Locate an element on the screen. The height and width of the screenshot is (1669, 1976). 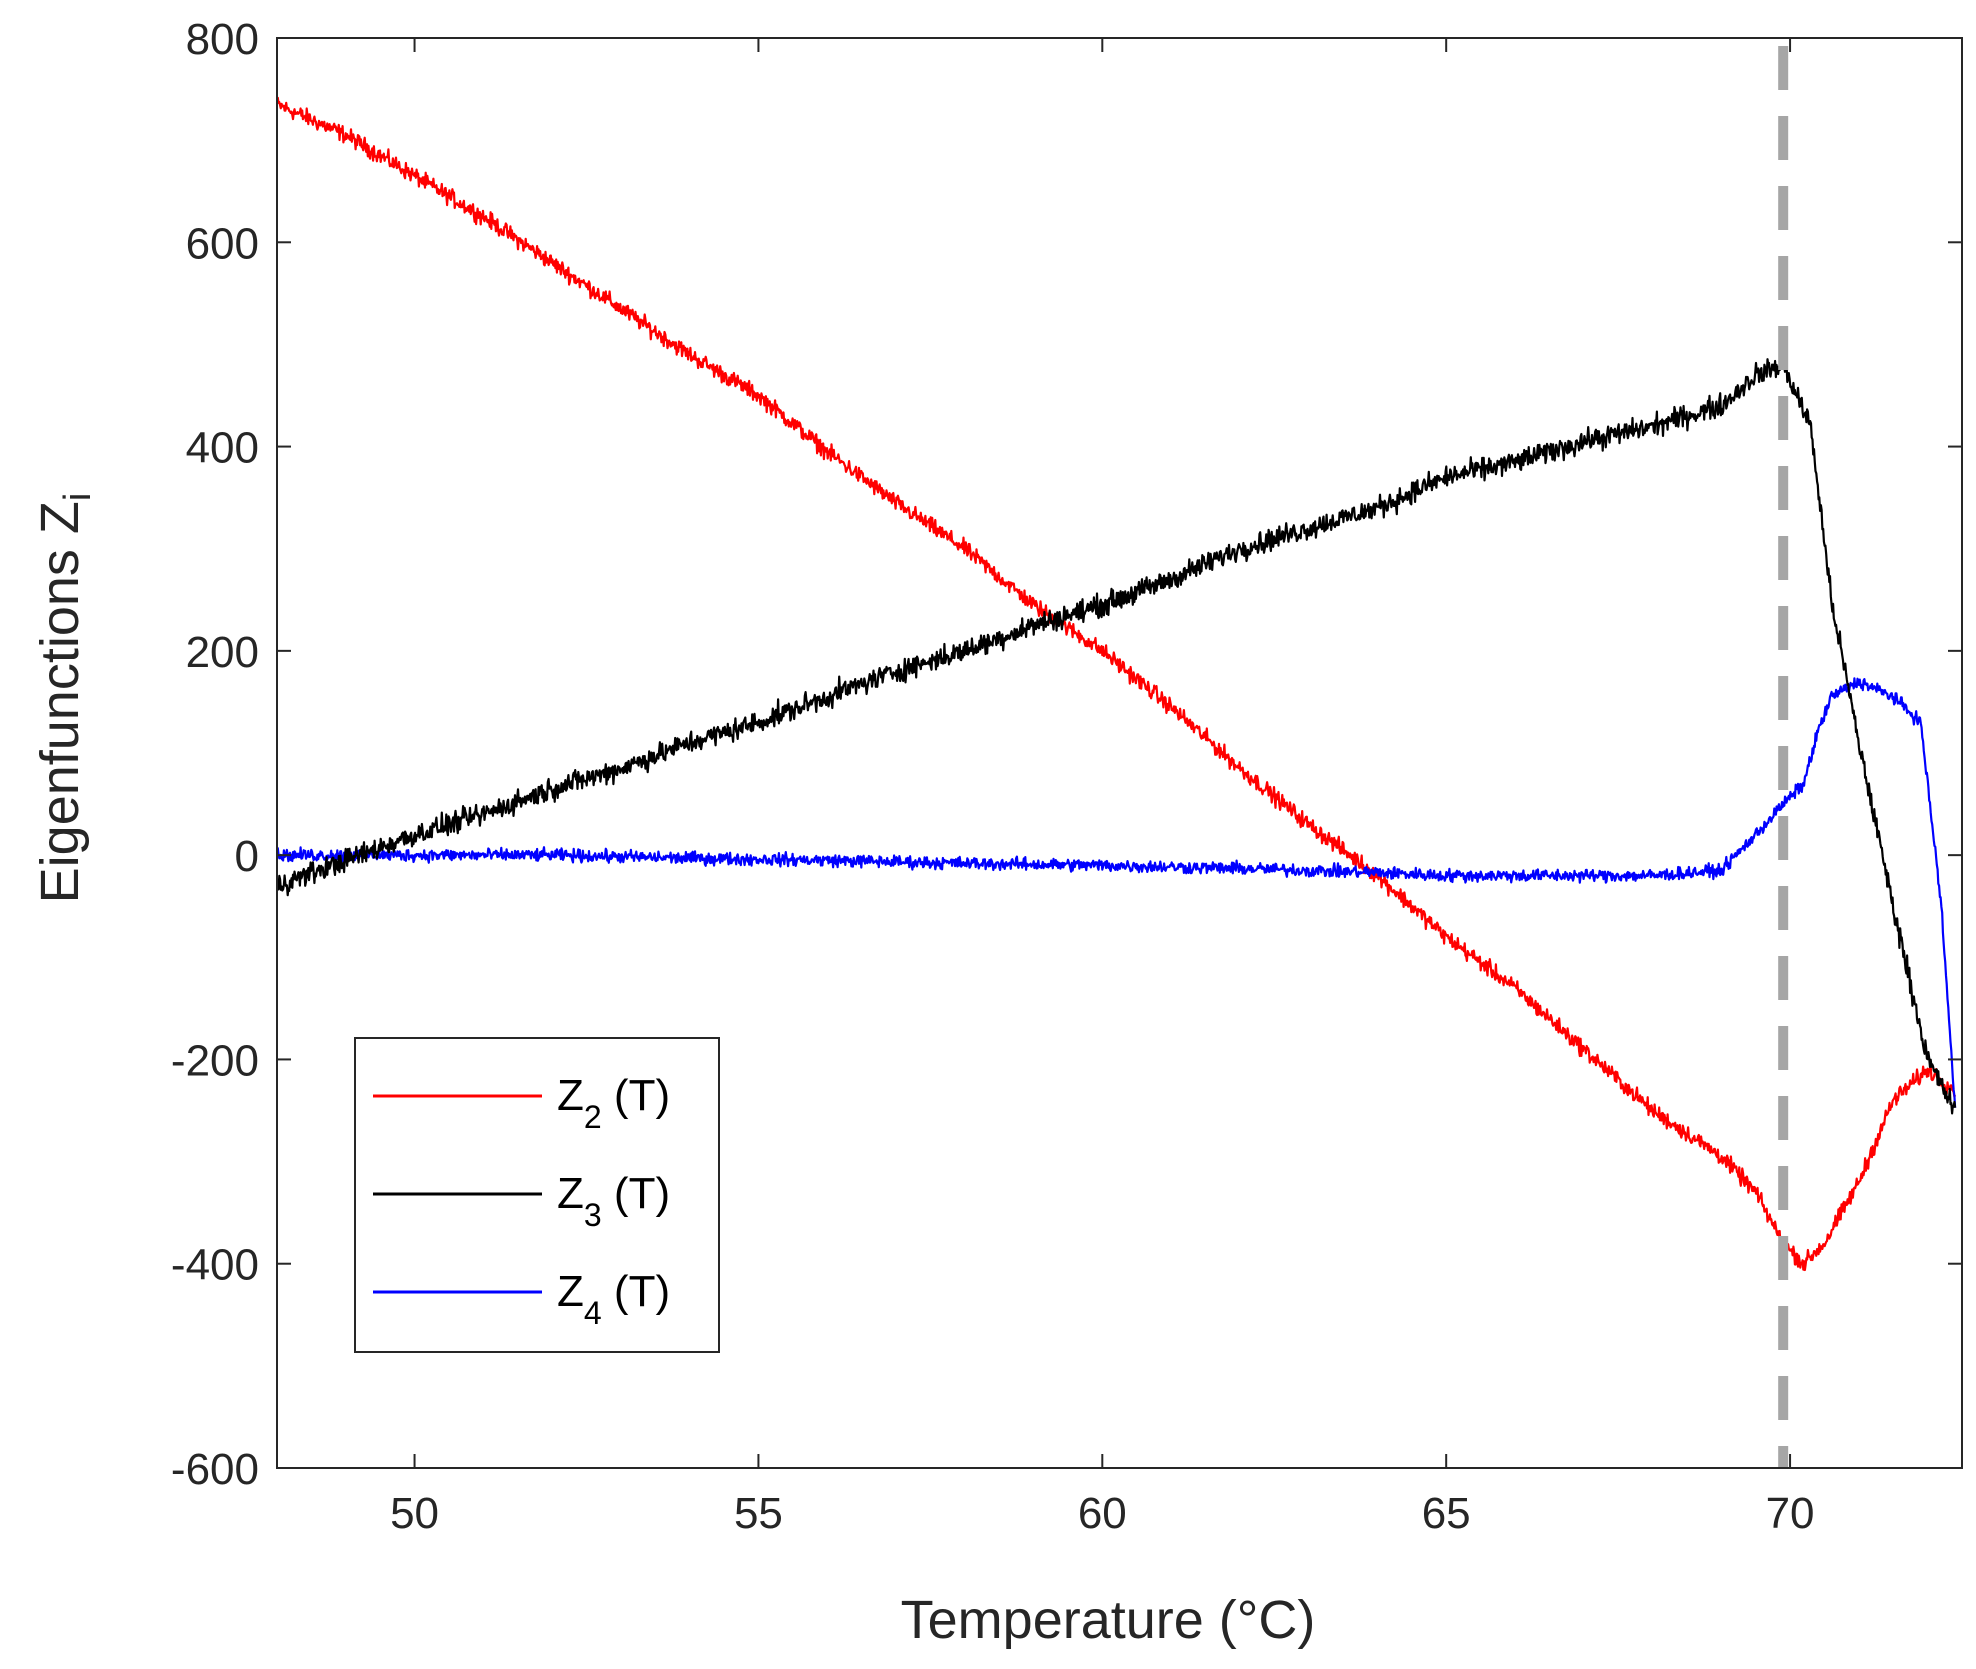
y-axis-title: Eigenfunctions Zi is located at coordinates (64, 698).